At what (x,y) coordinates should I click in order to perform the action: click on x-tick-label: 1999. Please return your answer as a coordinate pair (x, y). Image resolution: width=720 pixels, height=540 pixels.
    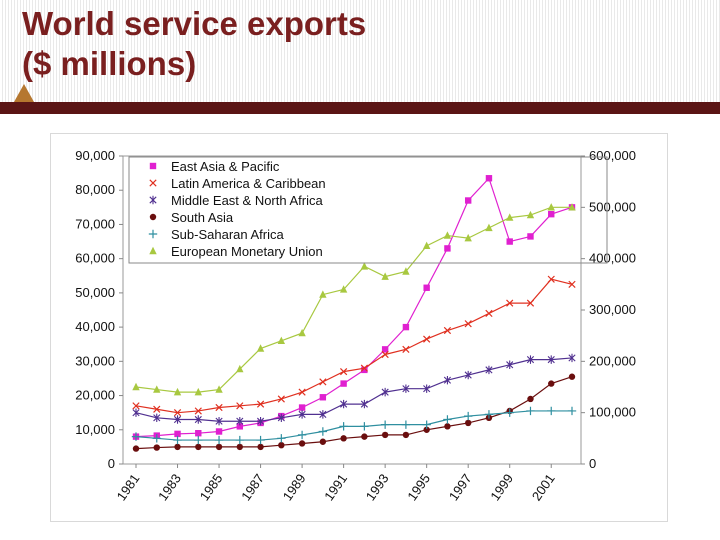
    Looking at the image, I should click on (501, 487).